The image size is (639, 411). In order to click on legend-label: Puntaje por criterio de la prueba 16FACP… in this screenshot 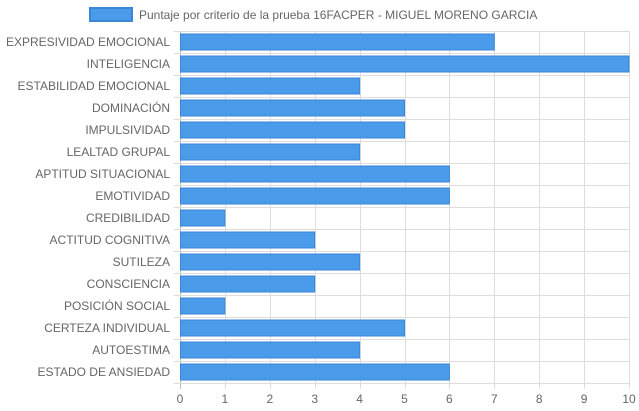, I will do `click(338, 15)`.